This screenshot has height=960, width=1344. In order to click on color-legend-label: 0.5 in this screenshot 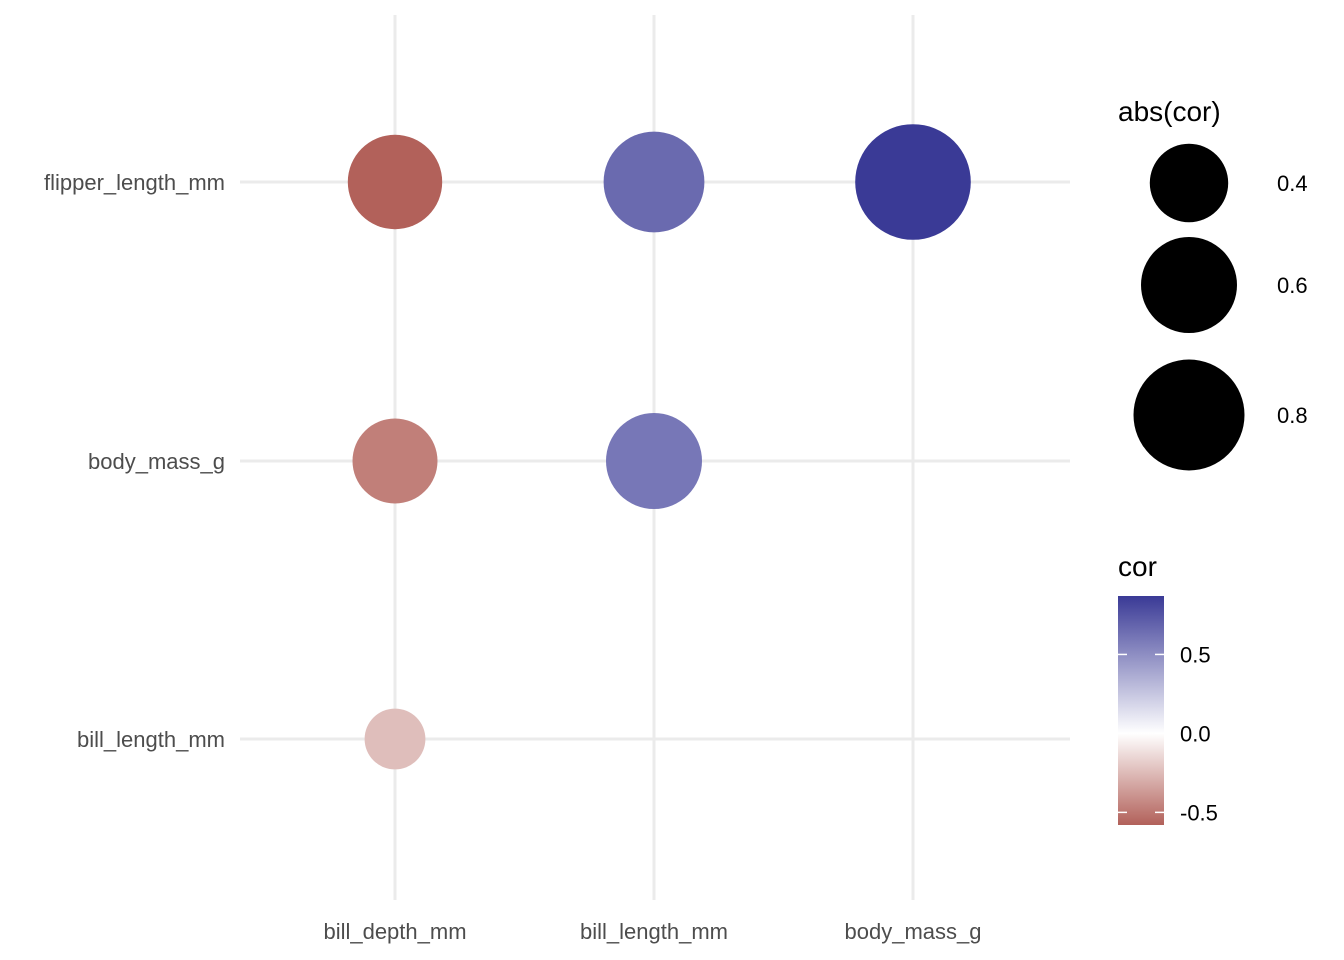, I will do `click(1195, 654)`.